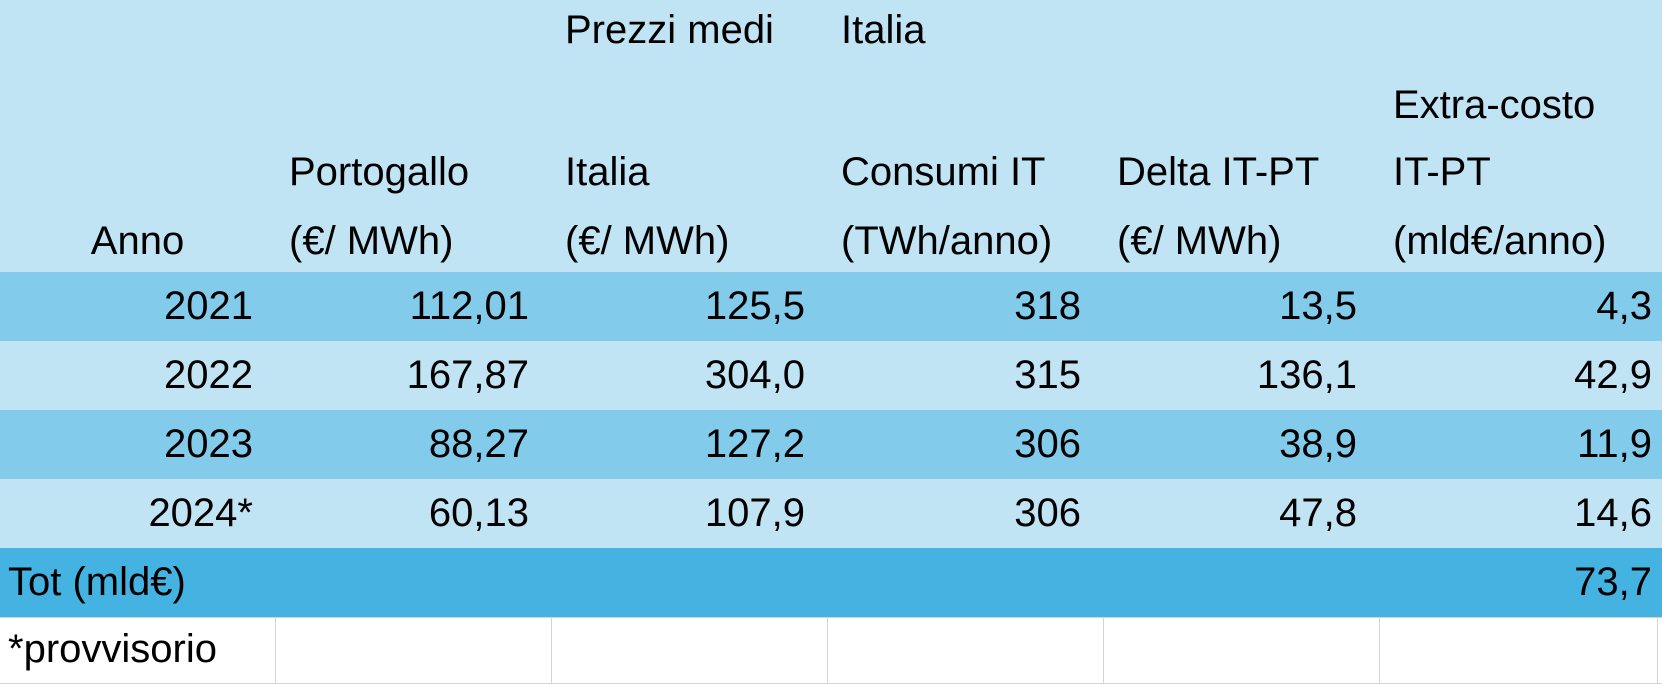 The height and width of the screenshot is (684, 1662). Describe the element at coordinates (1613, 582) in the screenshot. I see `total-value: 73,7` at that location.